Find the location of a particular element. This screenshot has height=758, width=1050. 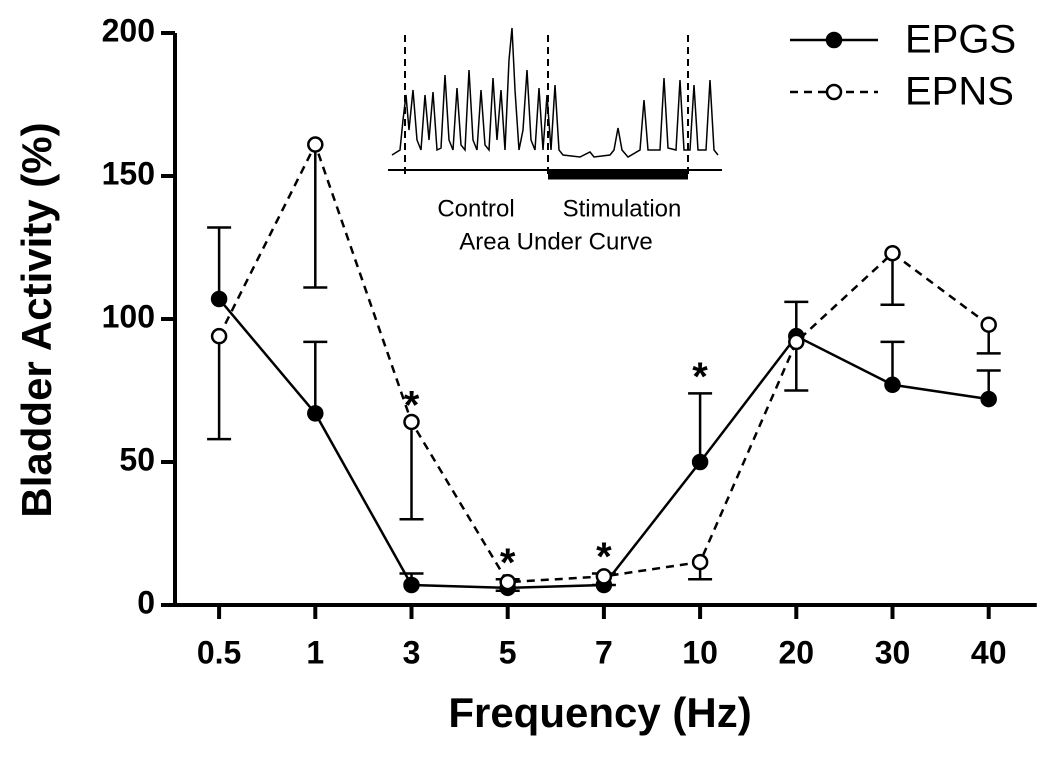

legend-label: EPGS is located at coordinates (960, 40).